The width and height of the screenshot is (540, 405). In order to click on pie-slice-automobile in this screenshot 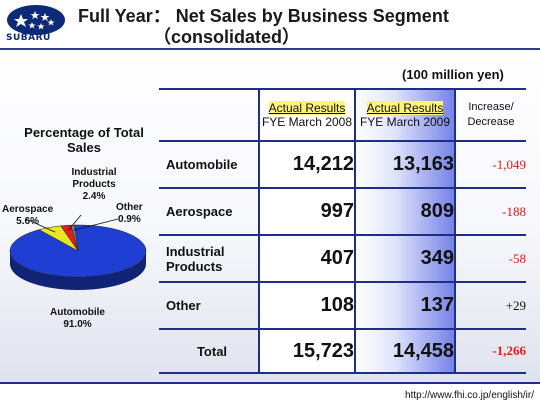, I will do `click(78, 251)`.